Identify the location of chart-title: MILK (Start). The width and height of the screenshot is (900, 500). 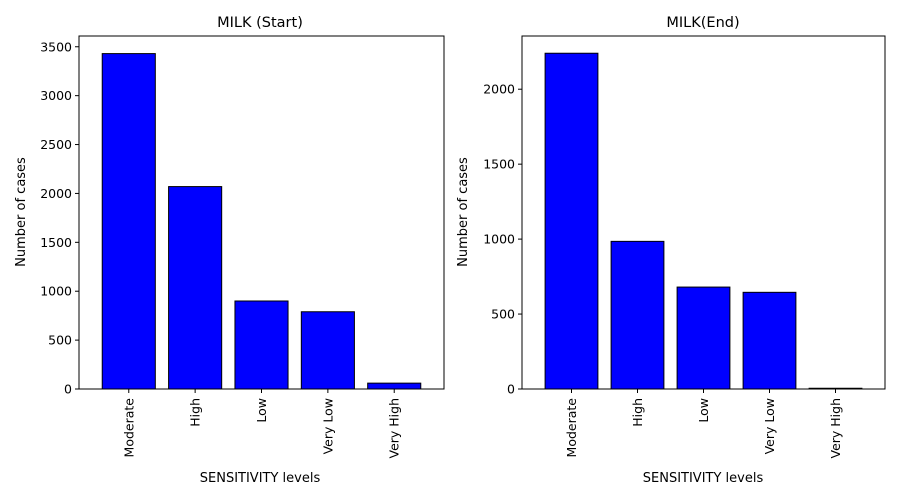
(260, 23).